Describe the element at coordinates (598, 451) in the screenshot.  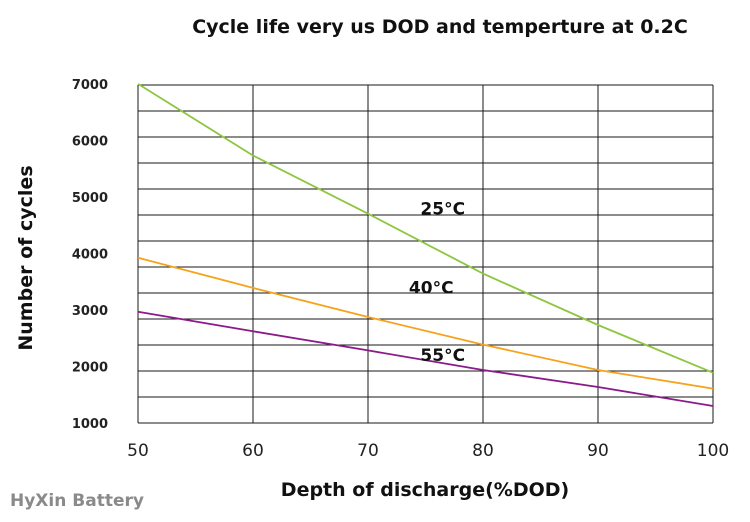
I see `x-tick-label: 90` at that location.